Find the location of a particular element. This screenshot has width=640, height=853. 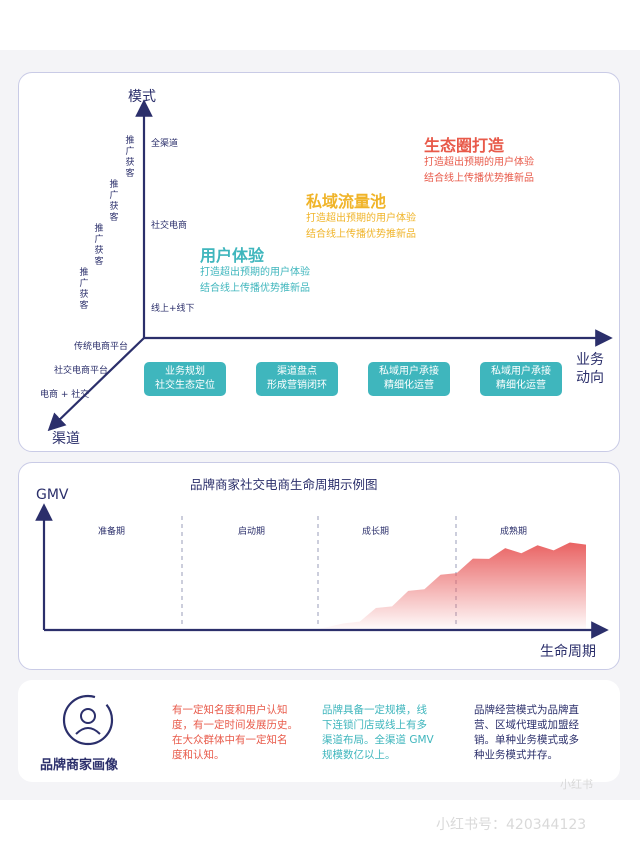

stage-1-title: 用户体验 is located at coordinates (232, 255).